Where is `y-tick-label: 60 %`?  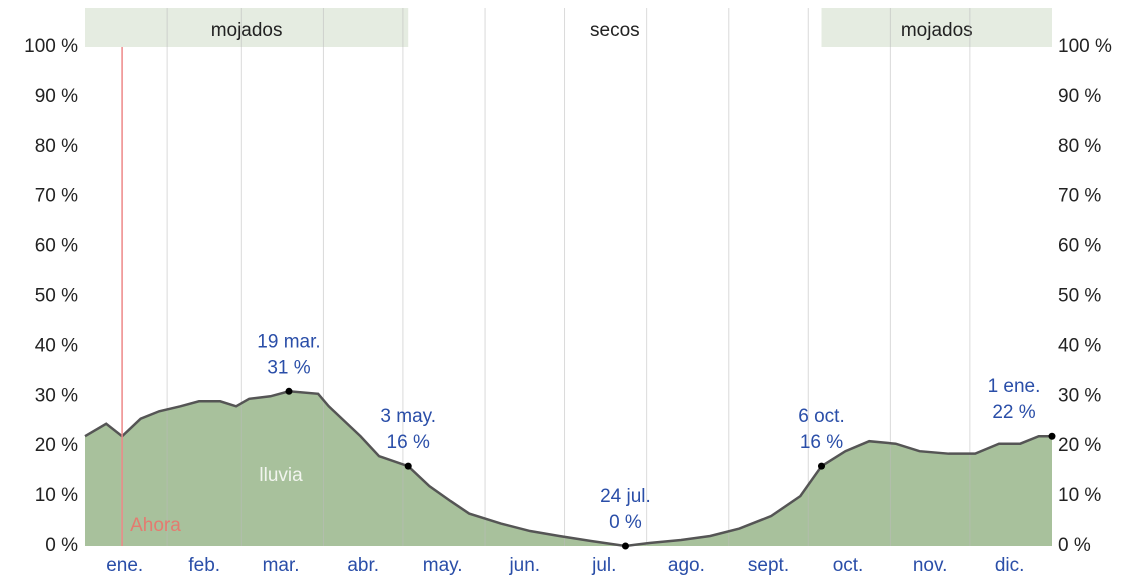 y-tick-label: 60 % is located at coordinates (56, 246).